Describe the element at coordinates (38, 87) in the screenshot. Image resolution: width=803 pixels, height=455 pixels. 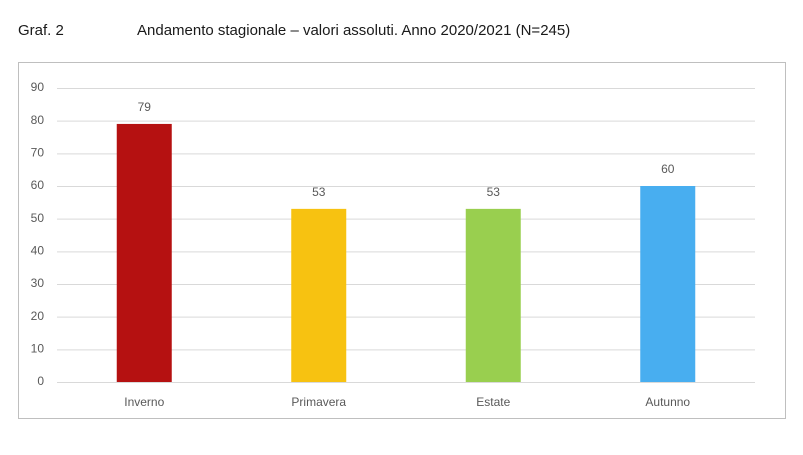
I see `y-tick-label: 90` at that location.